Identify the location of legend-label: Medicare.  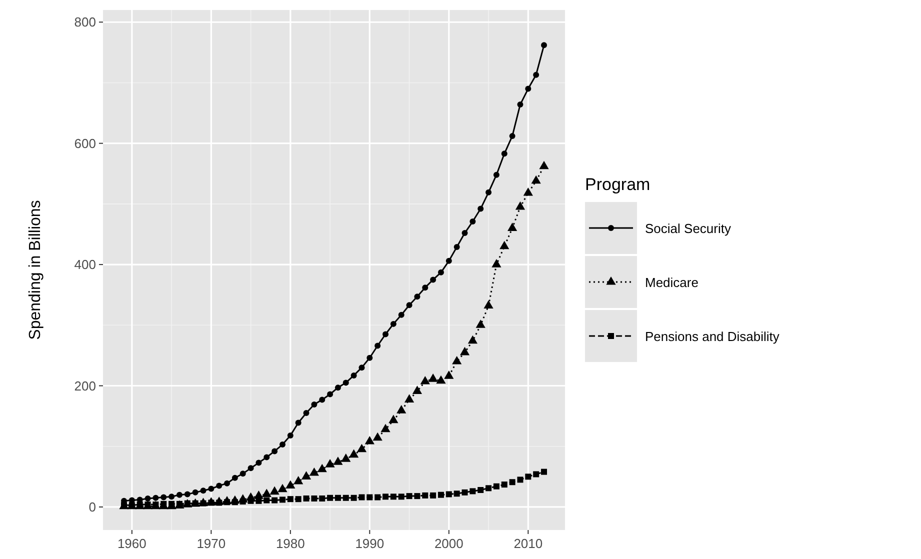
(671, 282).